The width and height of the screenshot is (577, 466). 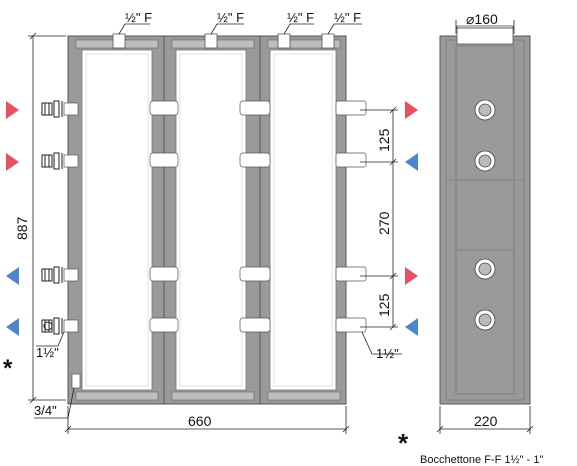 I want to click on side-depth-label: 220, so click(x=486, y=421).